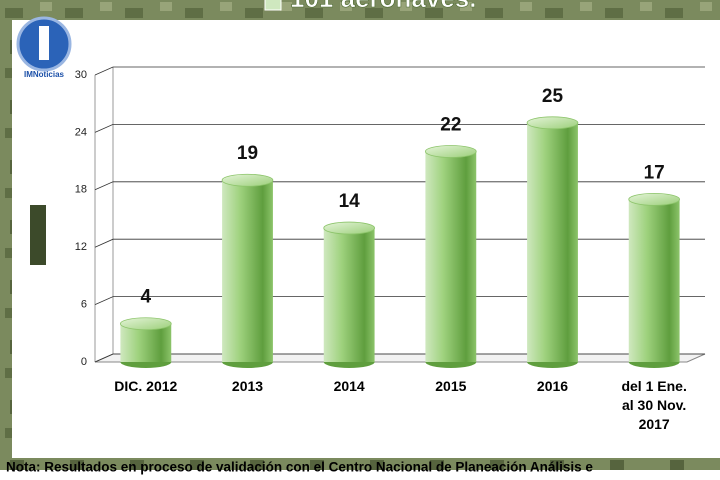 The height and width of the screenshot is (480, 720). I want to click on x-tick-label: 2014, so click(349, 386).